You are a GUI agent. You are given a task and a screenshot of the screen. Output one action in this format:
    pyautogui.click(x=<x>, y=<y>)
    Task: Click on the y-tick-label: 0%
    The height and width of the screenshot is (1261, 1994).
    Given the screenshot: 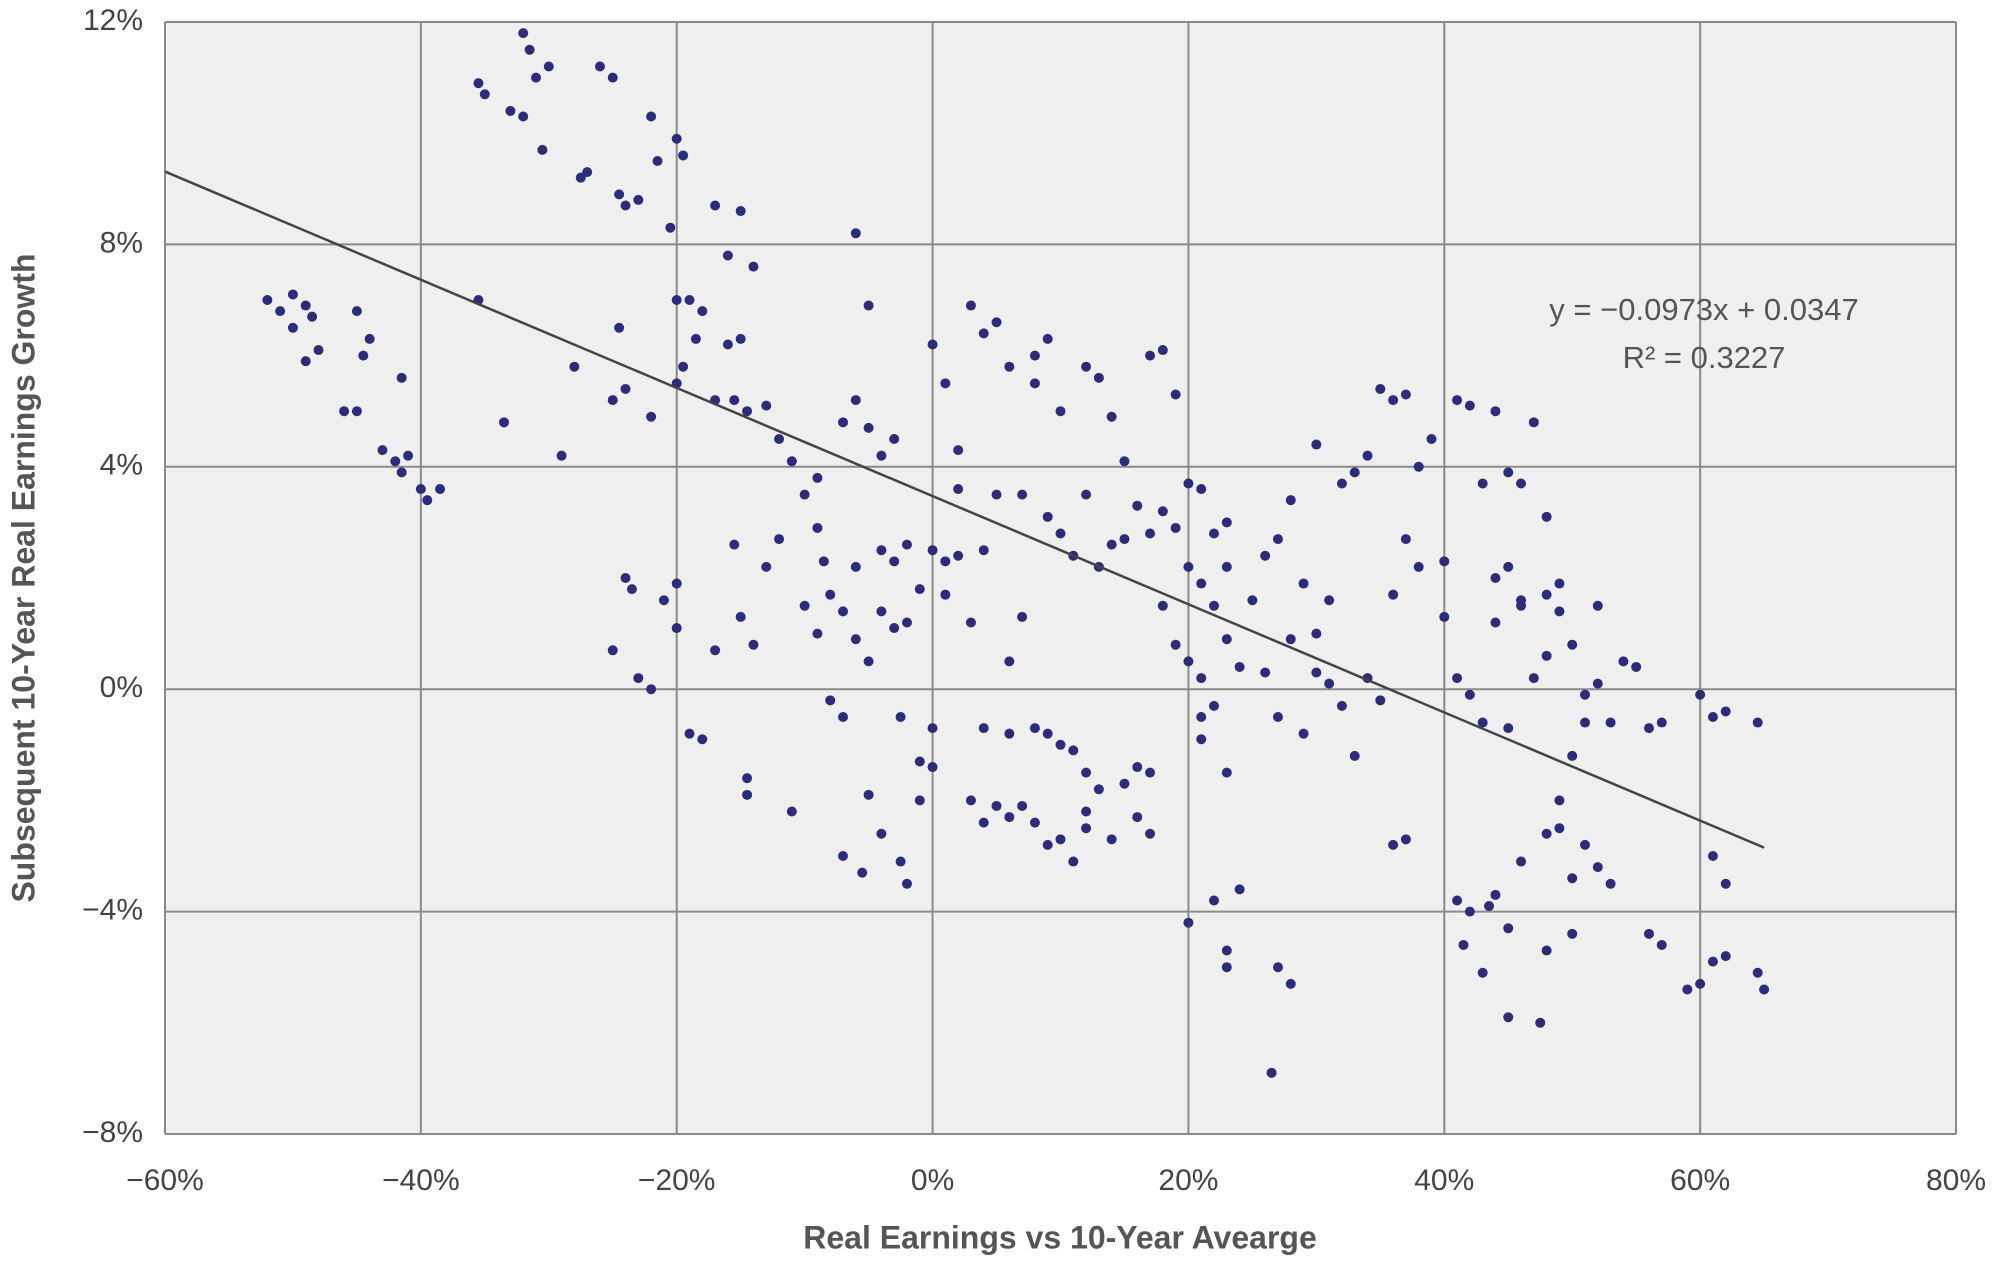 What is the action you would take?
    pyautogui.click(x=121, y=687)
    